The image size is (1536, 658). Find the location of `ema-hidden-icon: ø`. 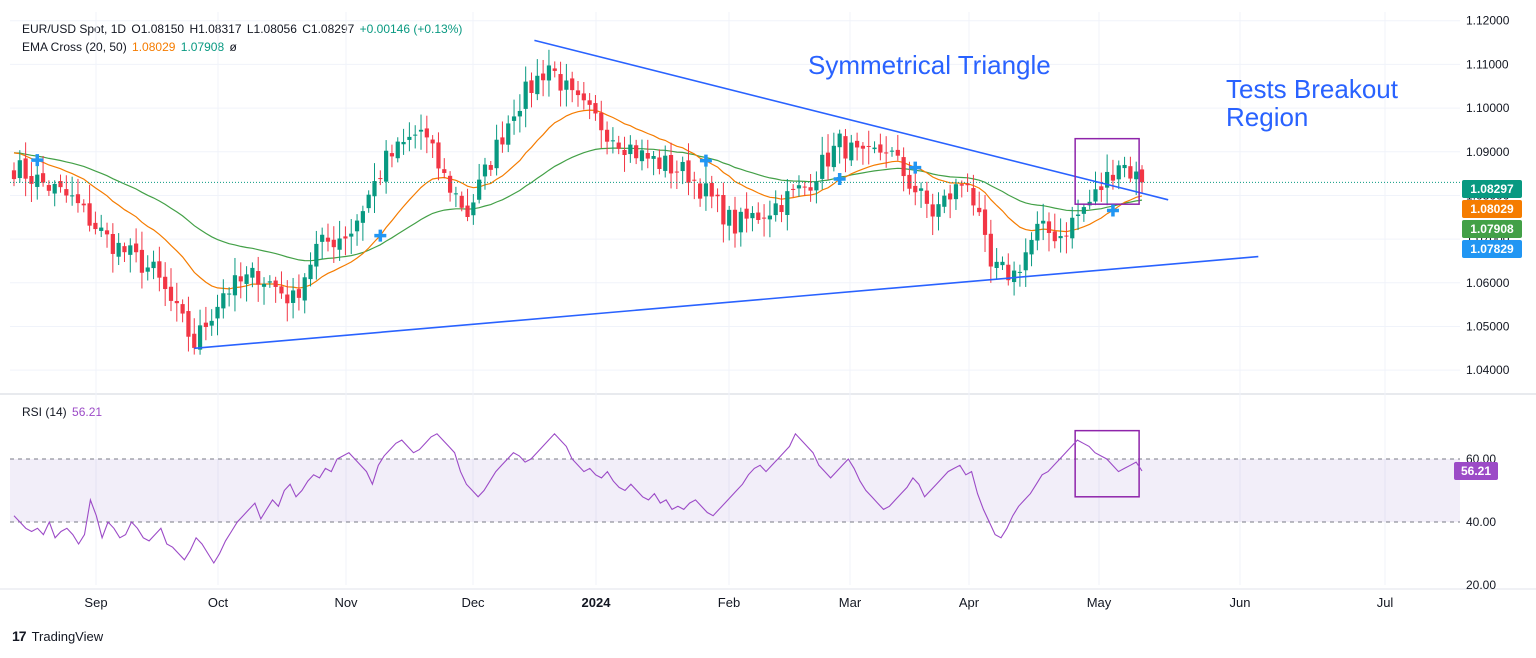

ema-hidden-icon: ø is located at coordinates (233, 47).